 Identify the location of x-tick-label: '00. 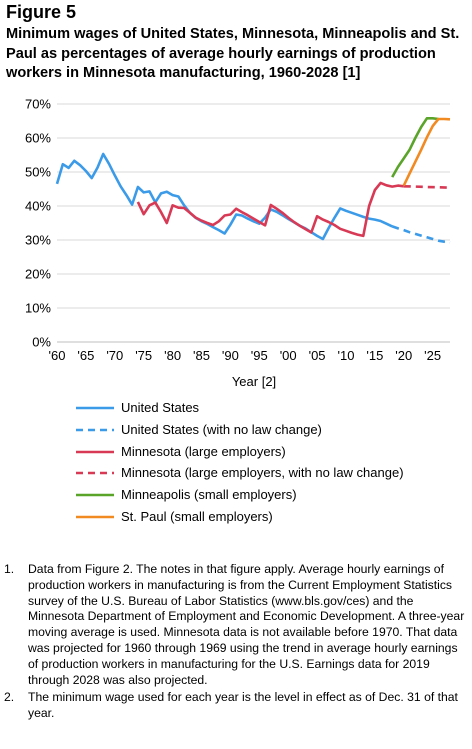
(288, 355).